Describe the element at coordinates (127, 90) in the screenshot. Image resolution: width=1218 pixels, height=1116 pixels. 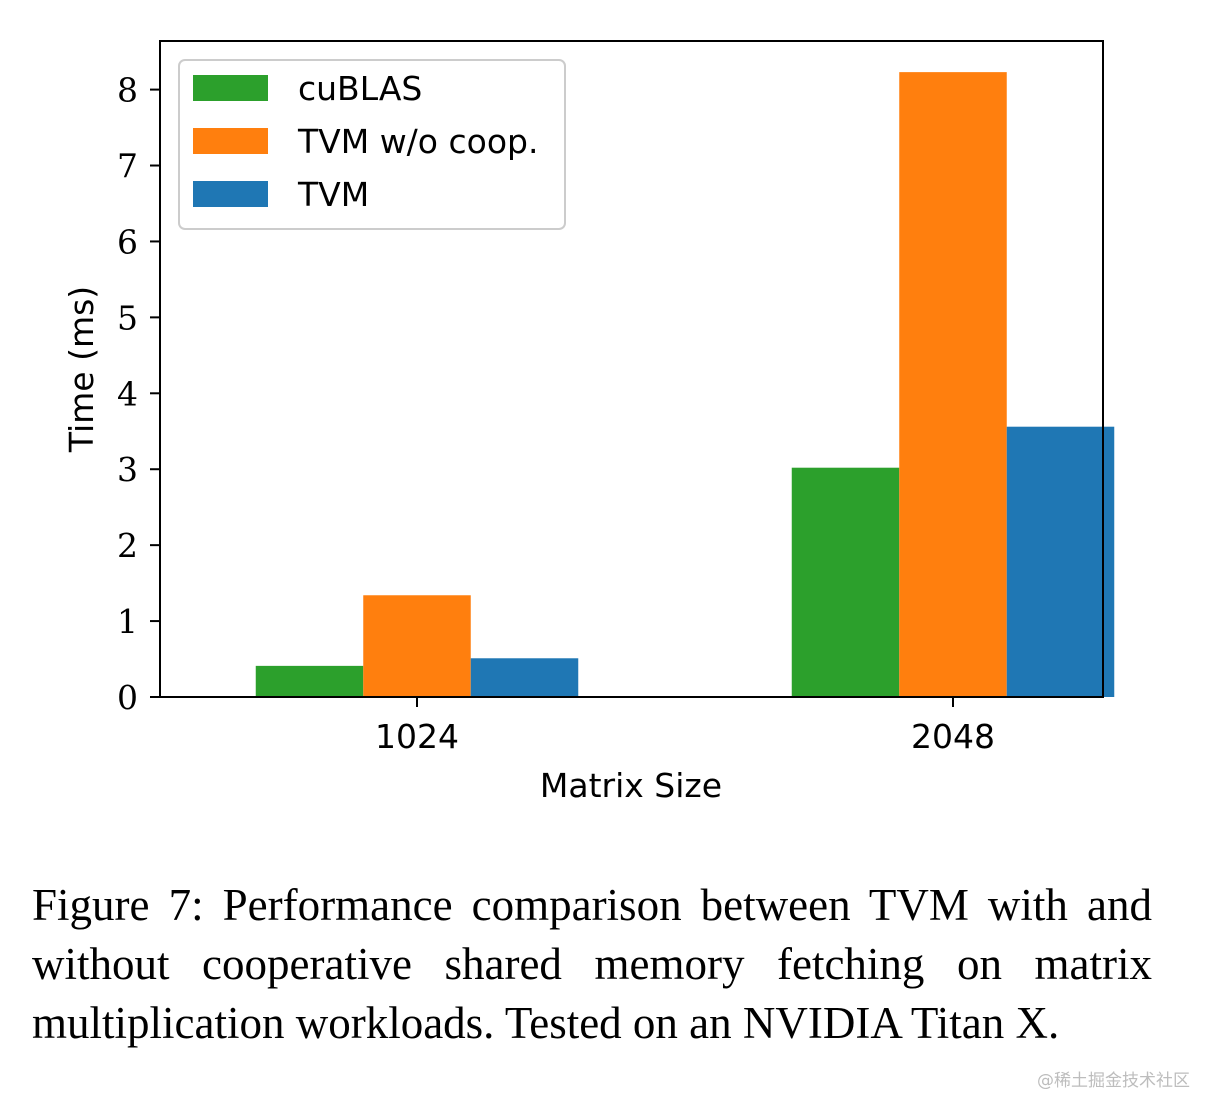
I see `y-tick-label: 8` at that location.